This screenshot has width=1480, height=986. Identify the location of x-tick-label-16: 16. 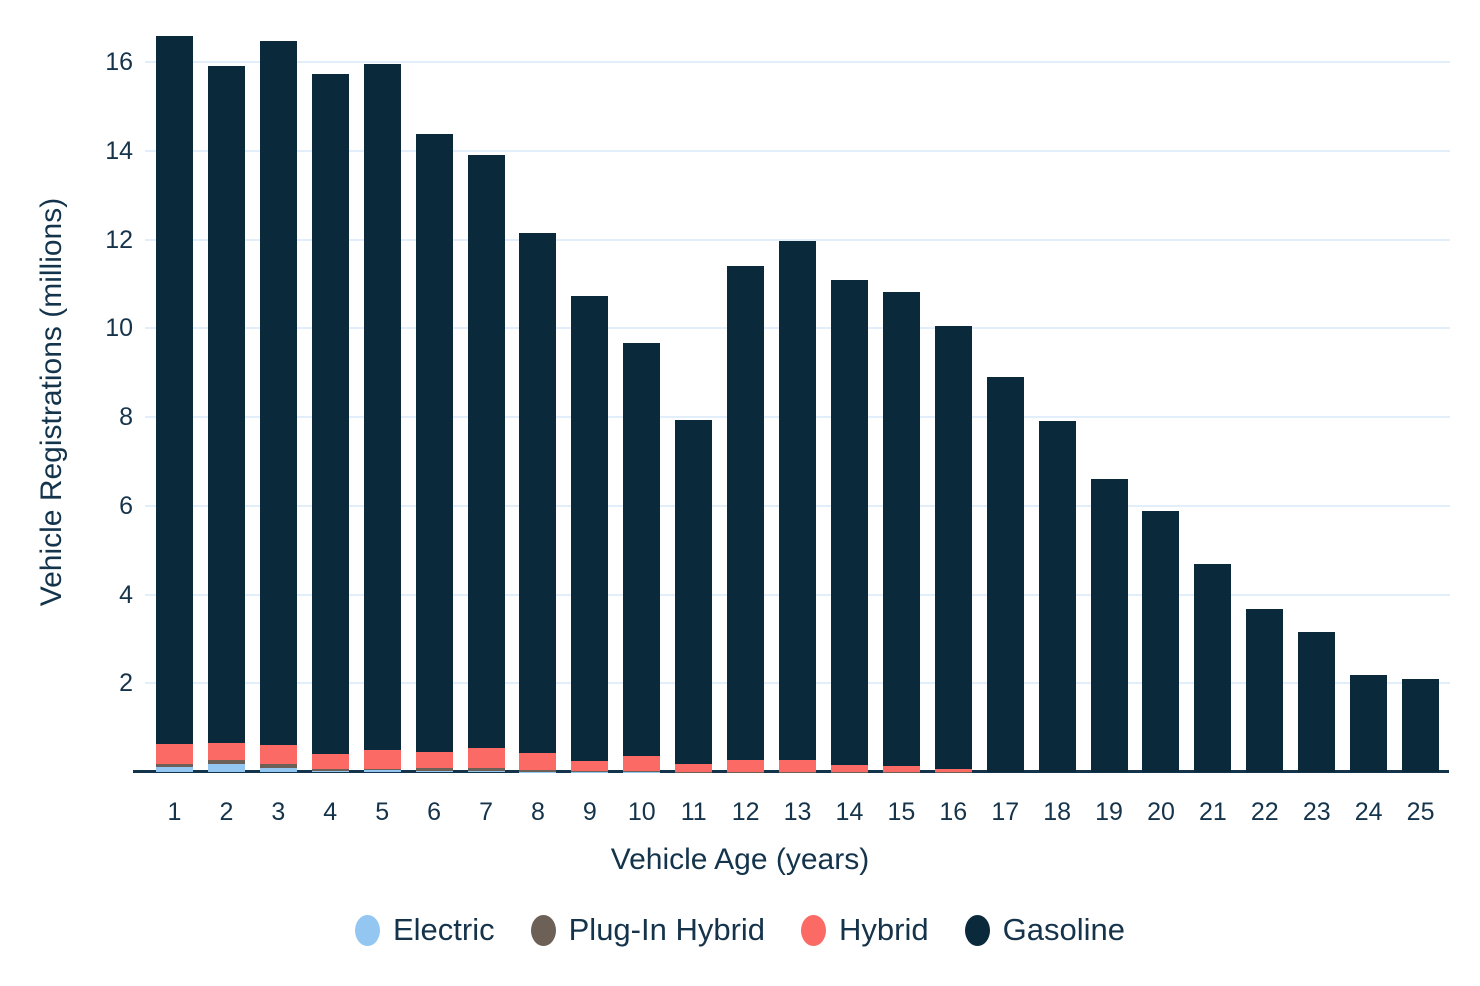
(953, 812).